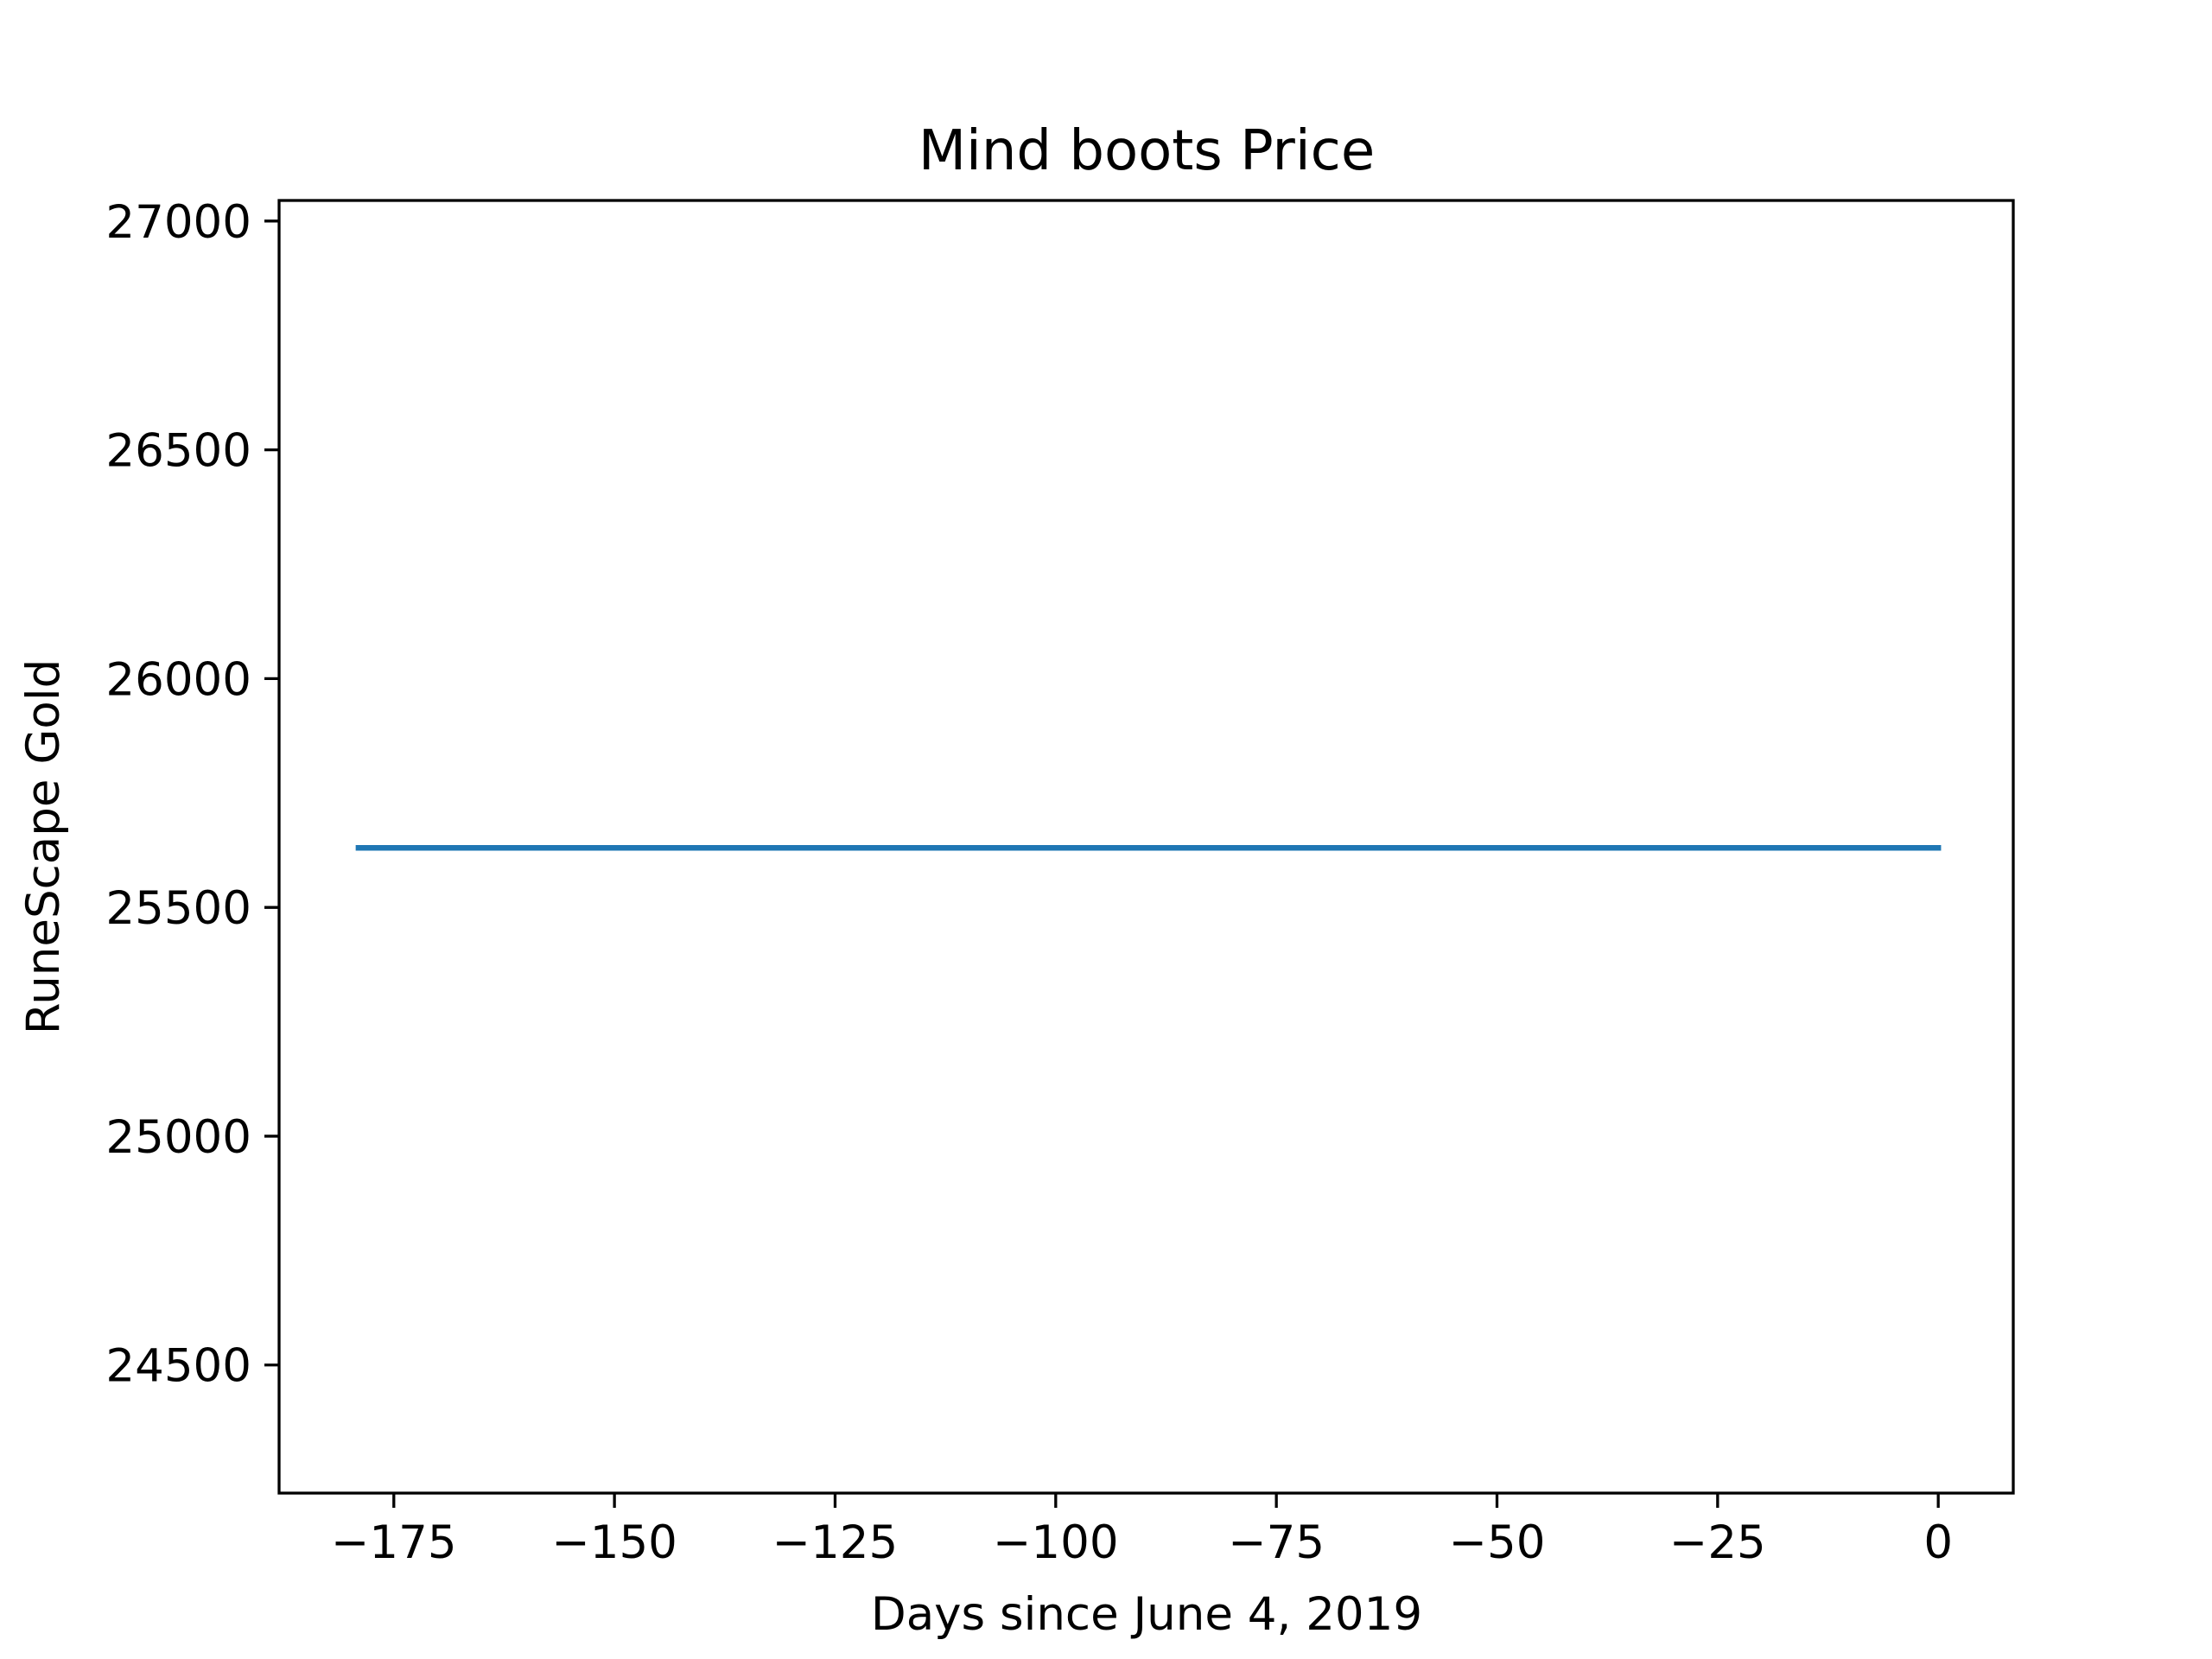 This screenshot has height=1659, width=2212. I want to click on y-axis-label: RuneScape Gold, so click(43, 846).